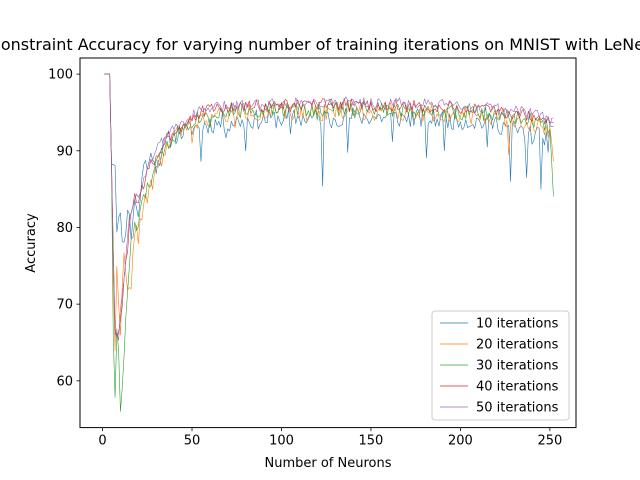 Image resolution: width=640 pixels, height=480 pixels. I want to click on legend-label: 10 iterations, so click(517, 324).